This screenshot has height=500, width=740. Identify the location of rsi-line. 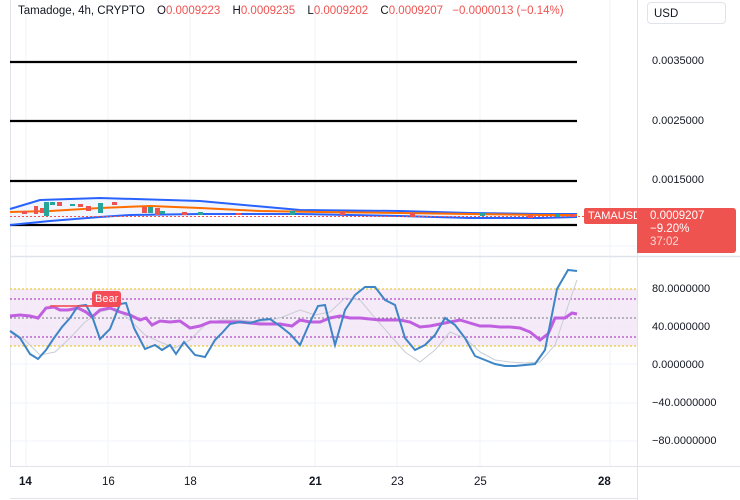
(293, 323).